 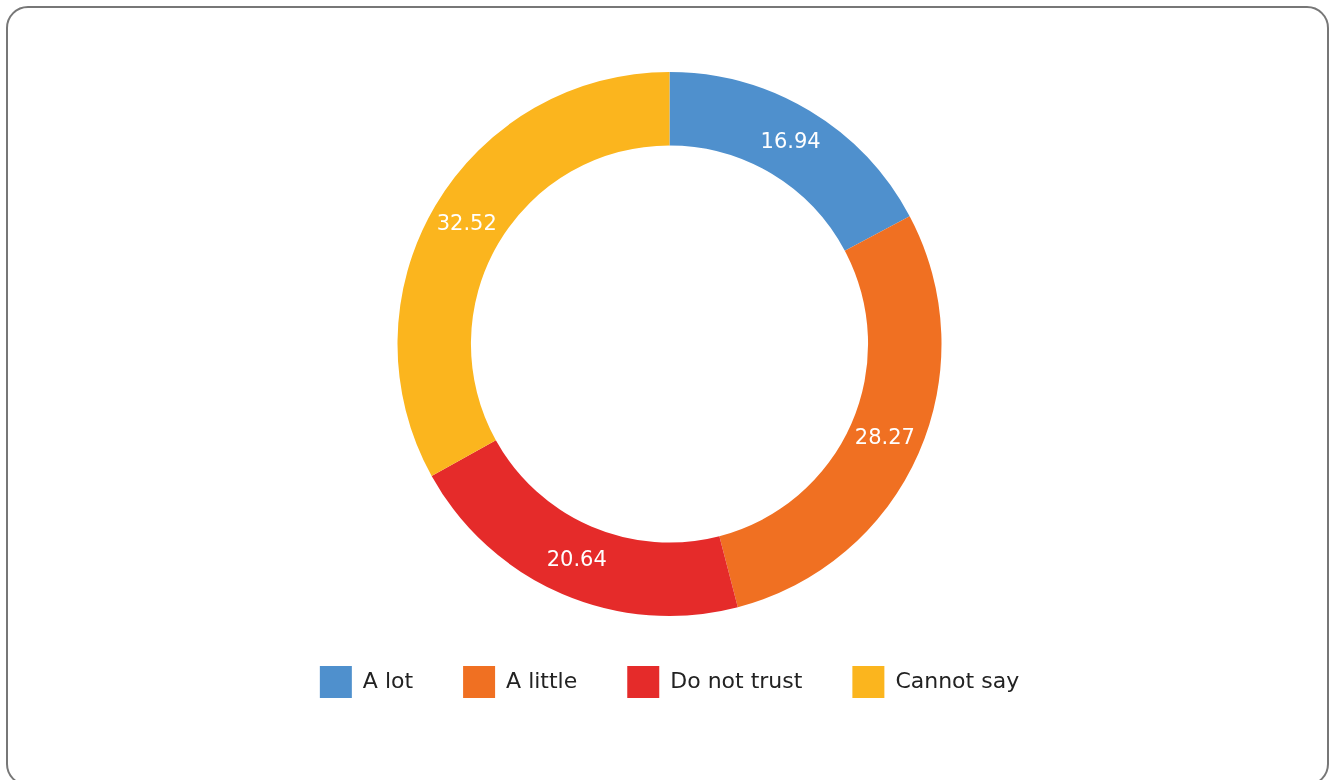 I want to click on data-label: 32.52, so click(x=466, y=223).